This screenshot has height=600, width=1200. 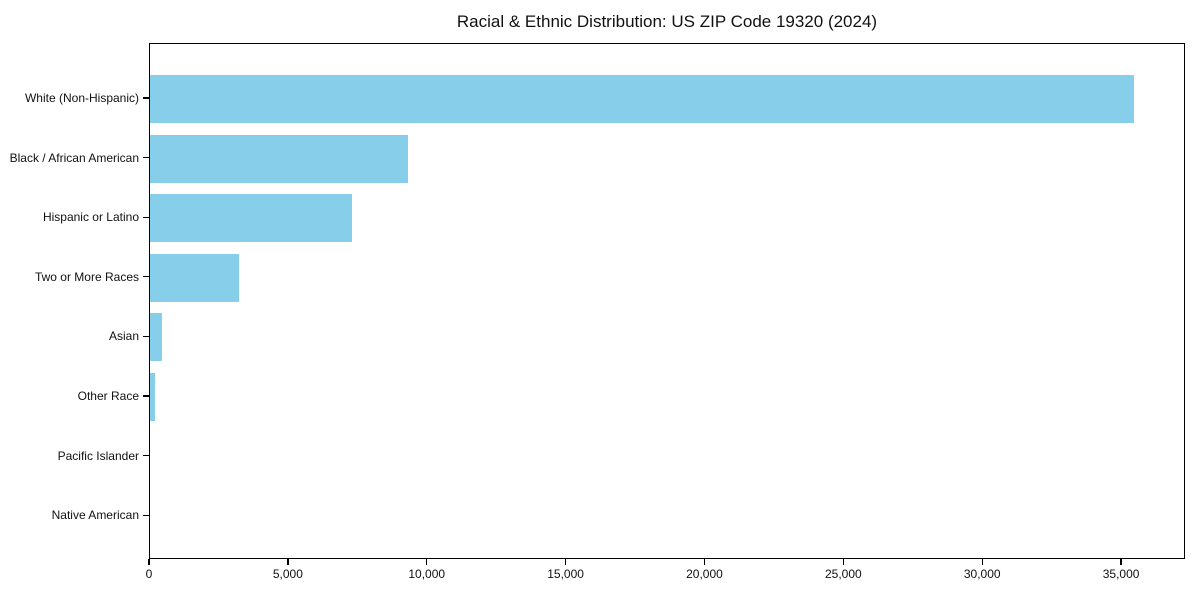 What do you see at coordinates (156, 337) in the screenshot?
I see `bar-asian` at bounding box center [156, 337].